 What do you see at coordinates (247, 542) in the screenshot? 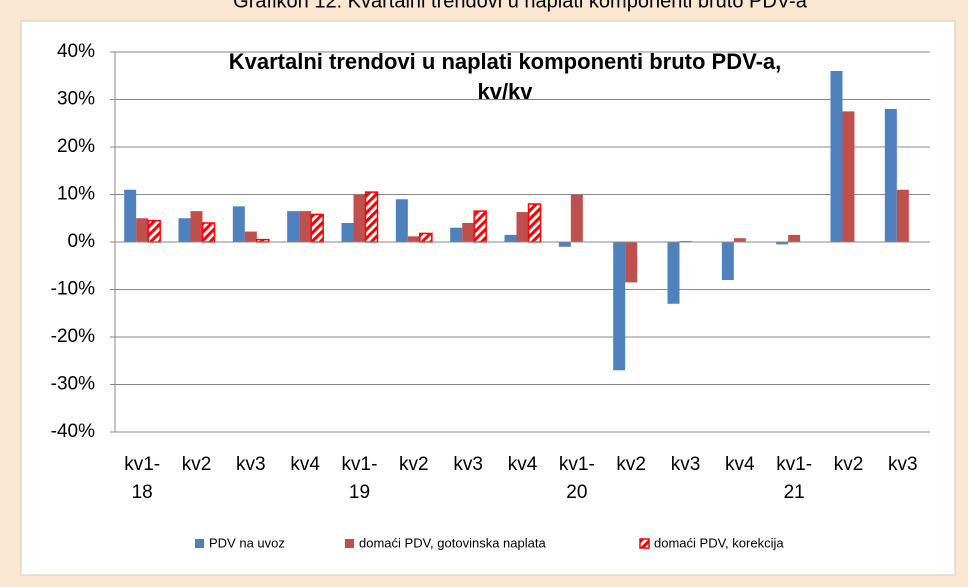
I see `legend-label: PDV na uvoz` at bounding box center [247, 542].